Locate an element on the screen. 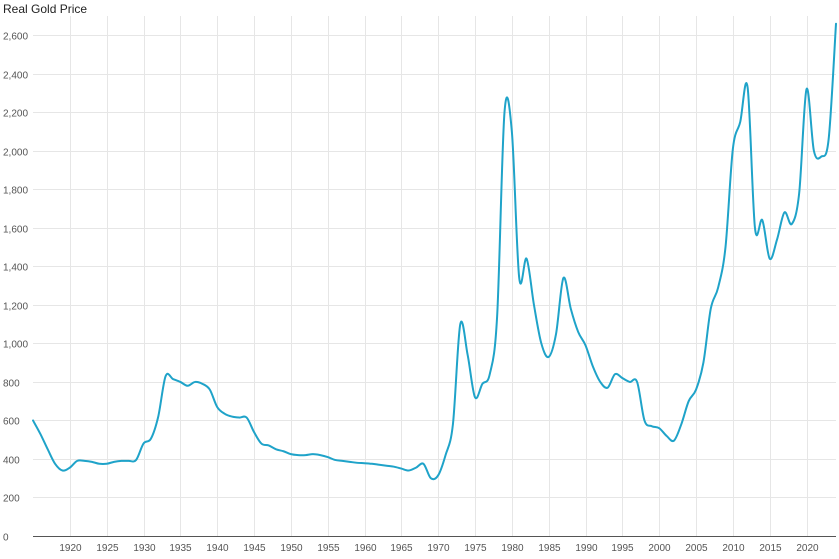 This screenshot has height=559, width=839. y-tick-label: 2,200 is located at coordinates (15, 114).